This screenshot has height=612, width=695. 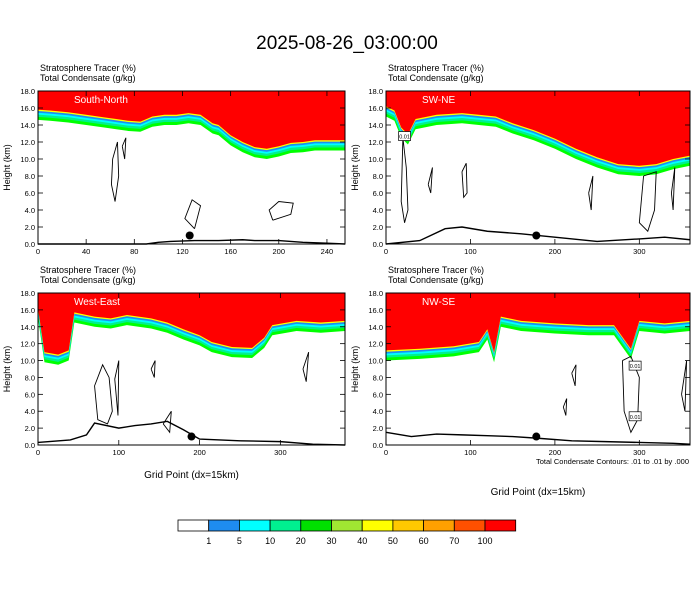 What do you see at coordinates (484, 541) in the screenshot?
I see `colorbar-label: 100` at bounding box center [484, 541].